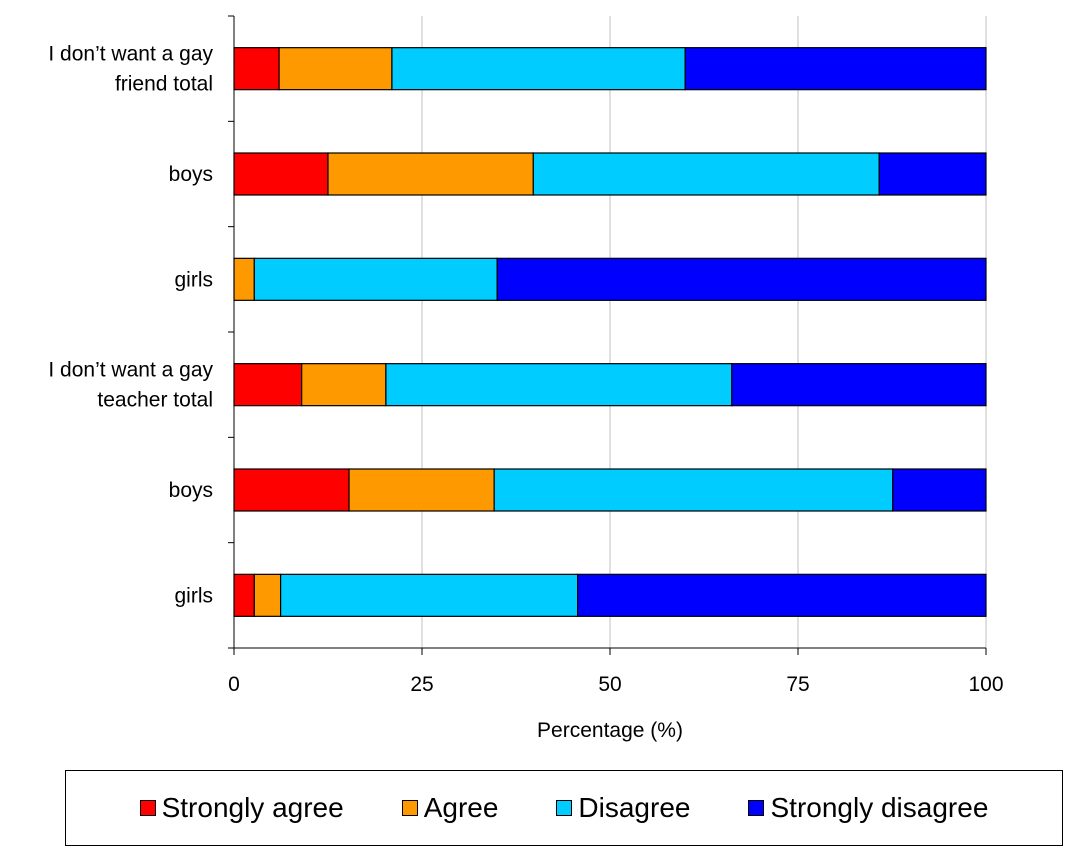  I want to click on x-tick-label: 75, so click(797, 684).